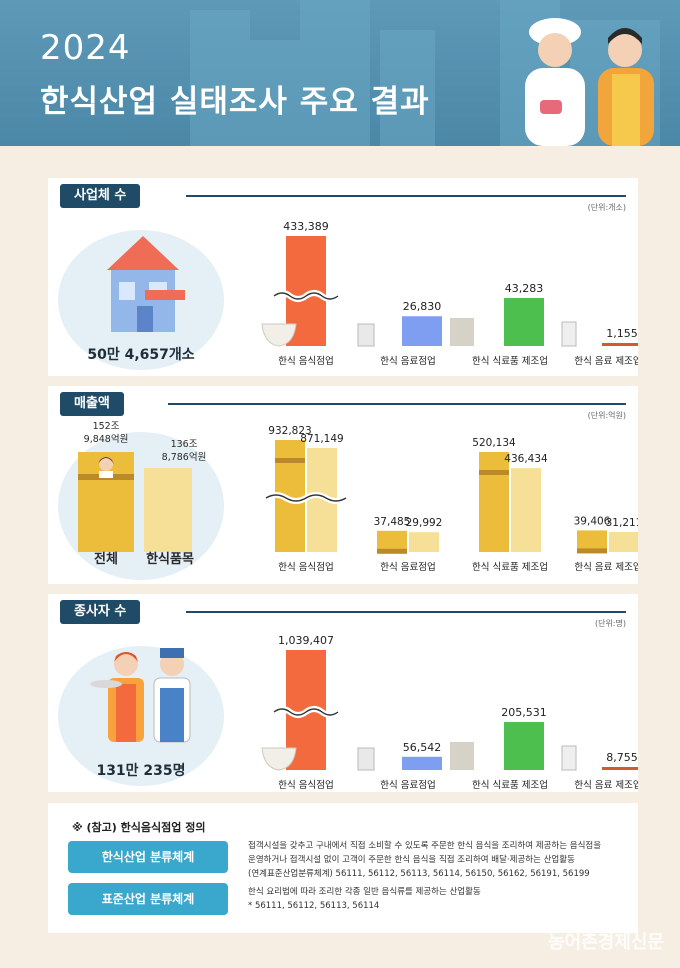  What do you see at coordinates (106, 433) in the screenshot?
I see `total-sales-value: 152조 9,848억원` at bounding box center [106, 433].